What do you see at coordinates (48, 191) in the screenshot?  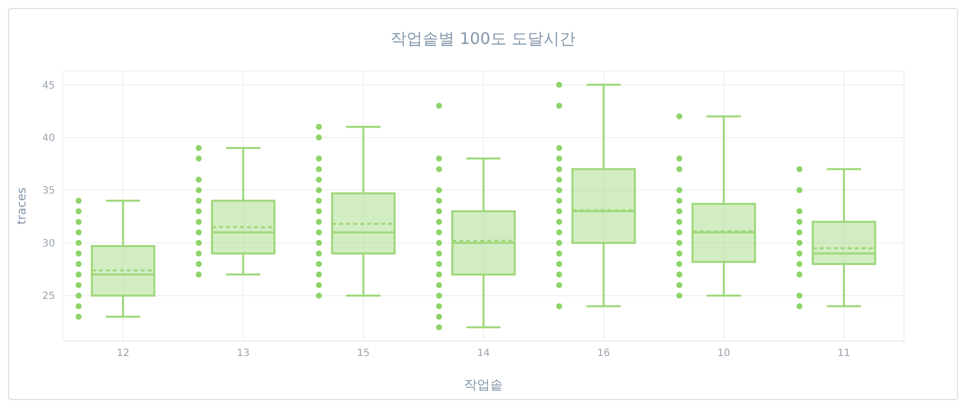 I see `y-tick-label: 35` at bounding box center [48, 191].